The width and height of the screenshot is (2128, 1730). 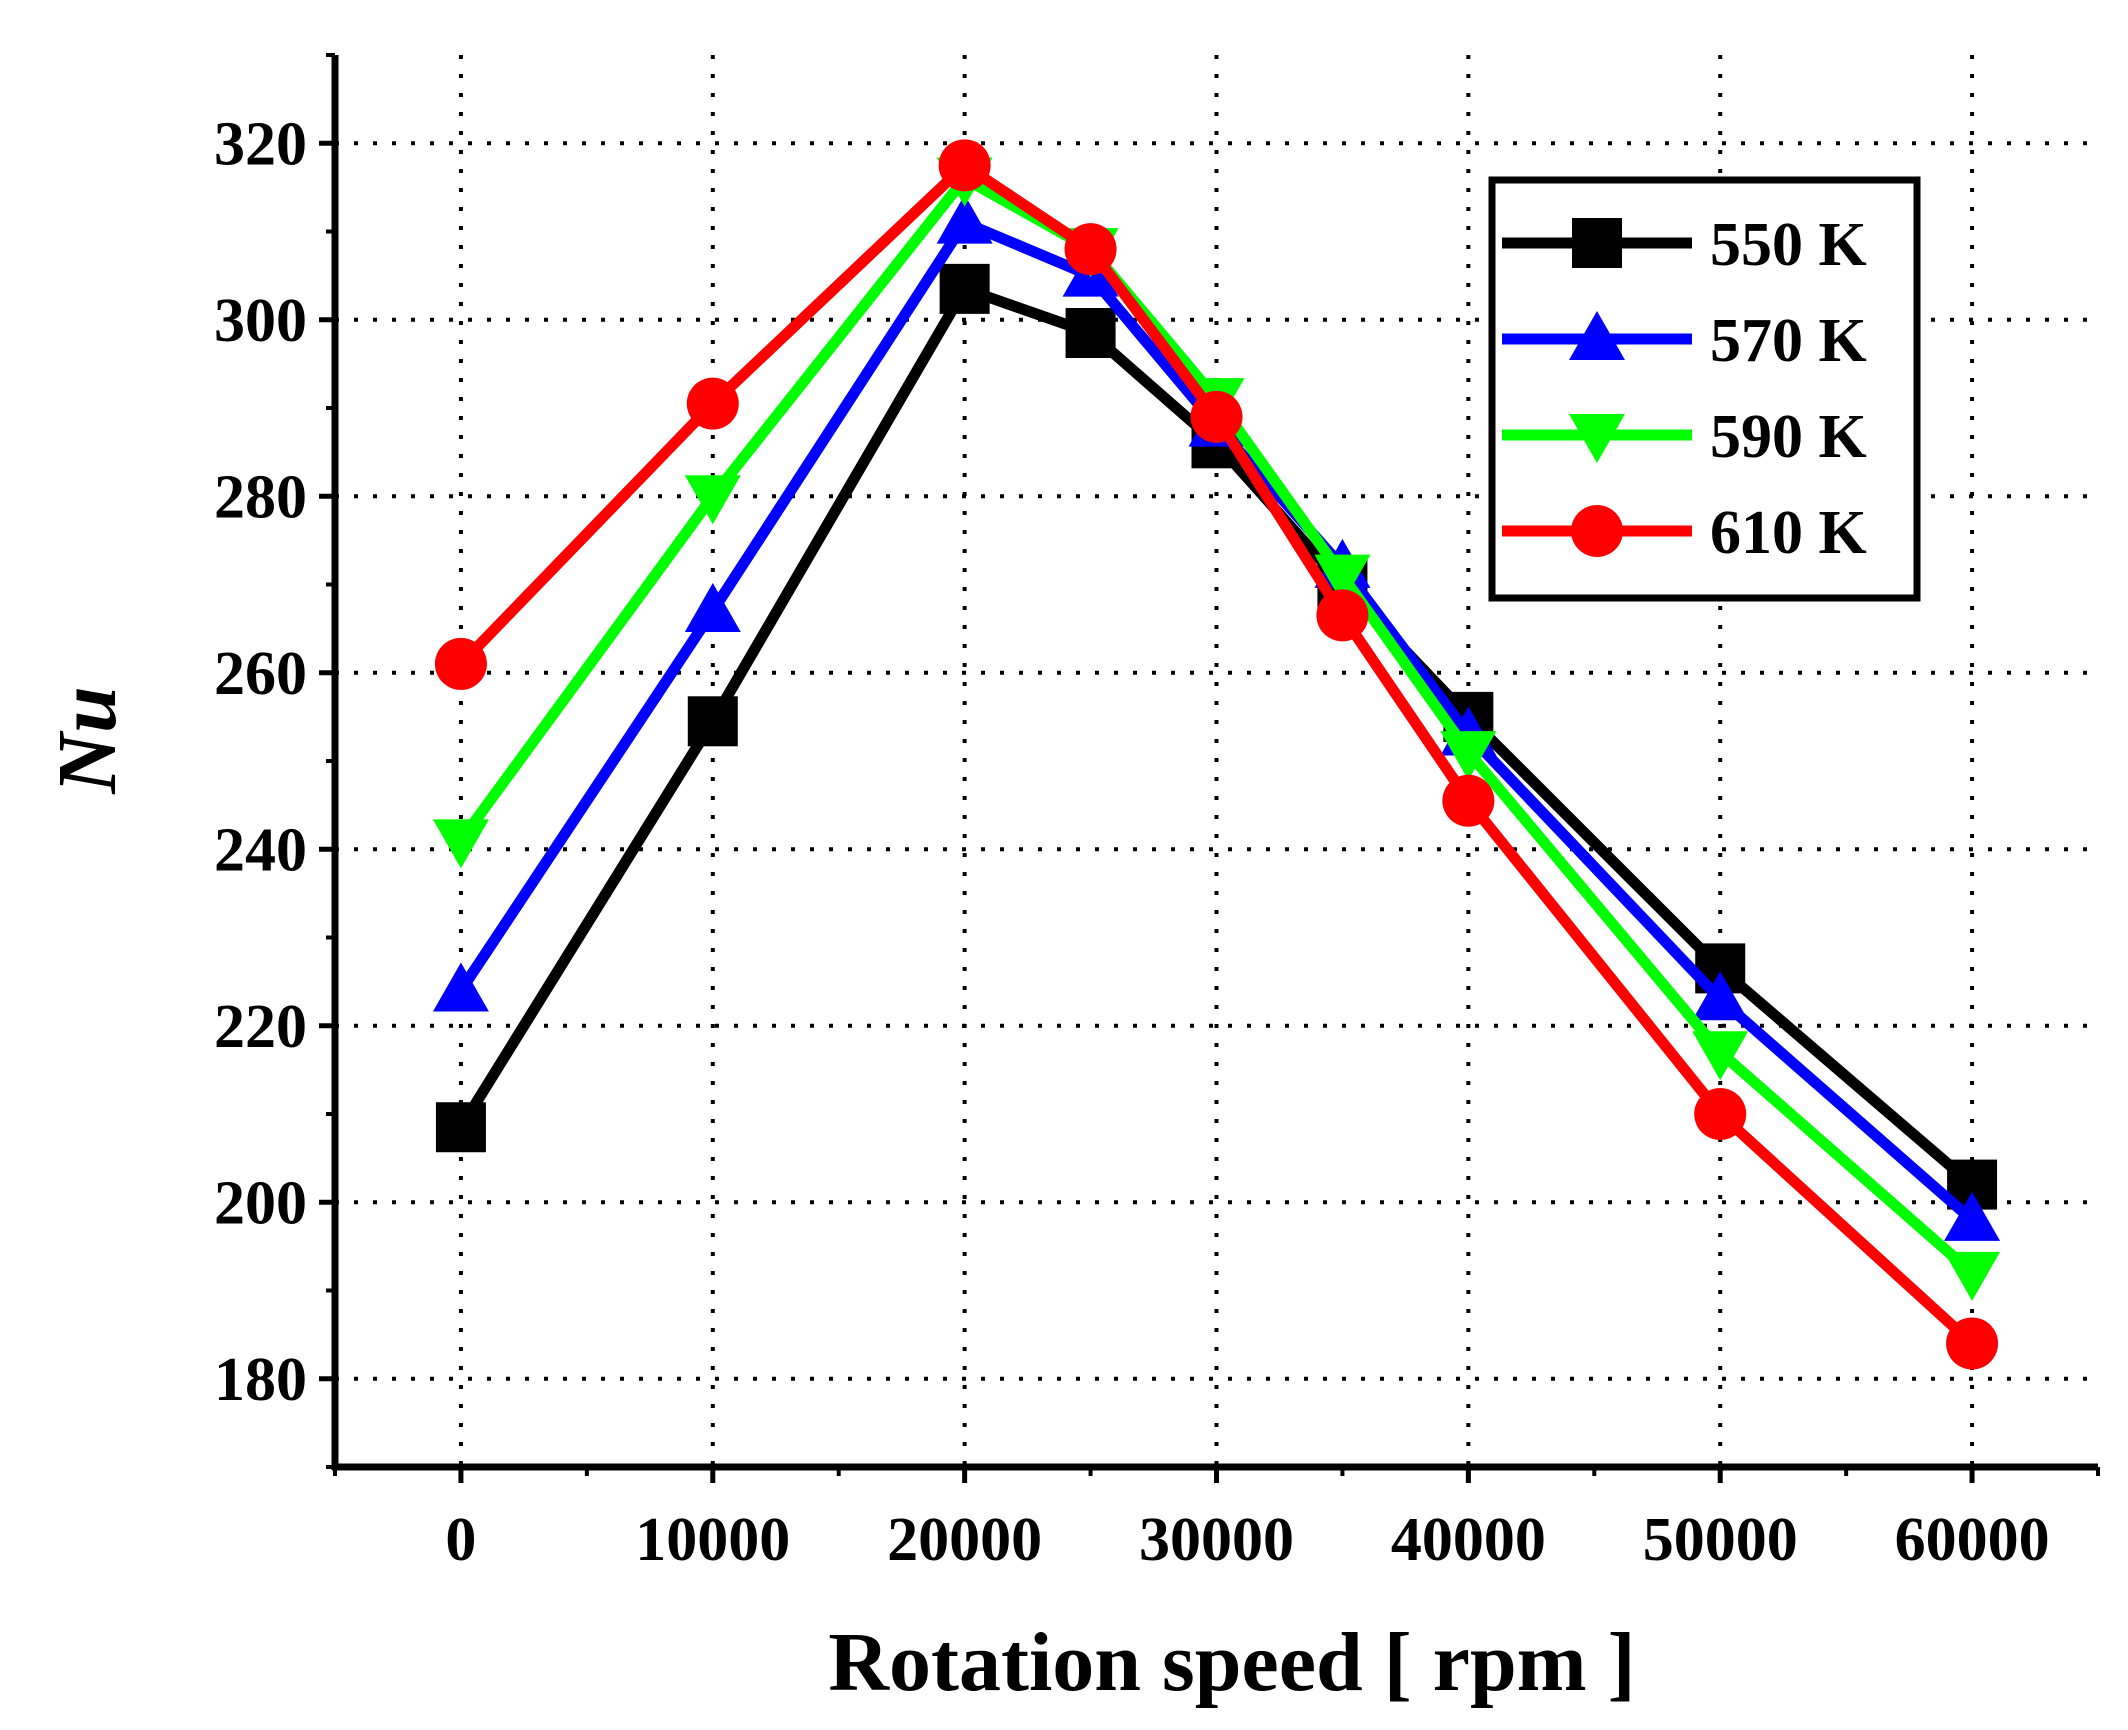 What do you see at coordinates (712, 1540) in the screenshot?
I see `x-tick-label: 10000` at bounding box center [712, 1540].